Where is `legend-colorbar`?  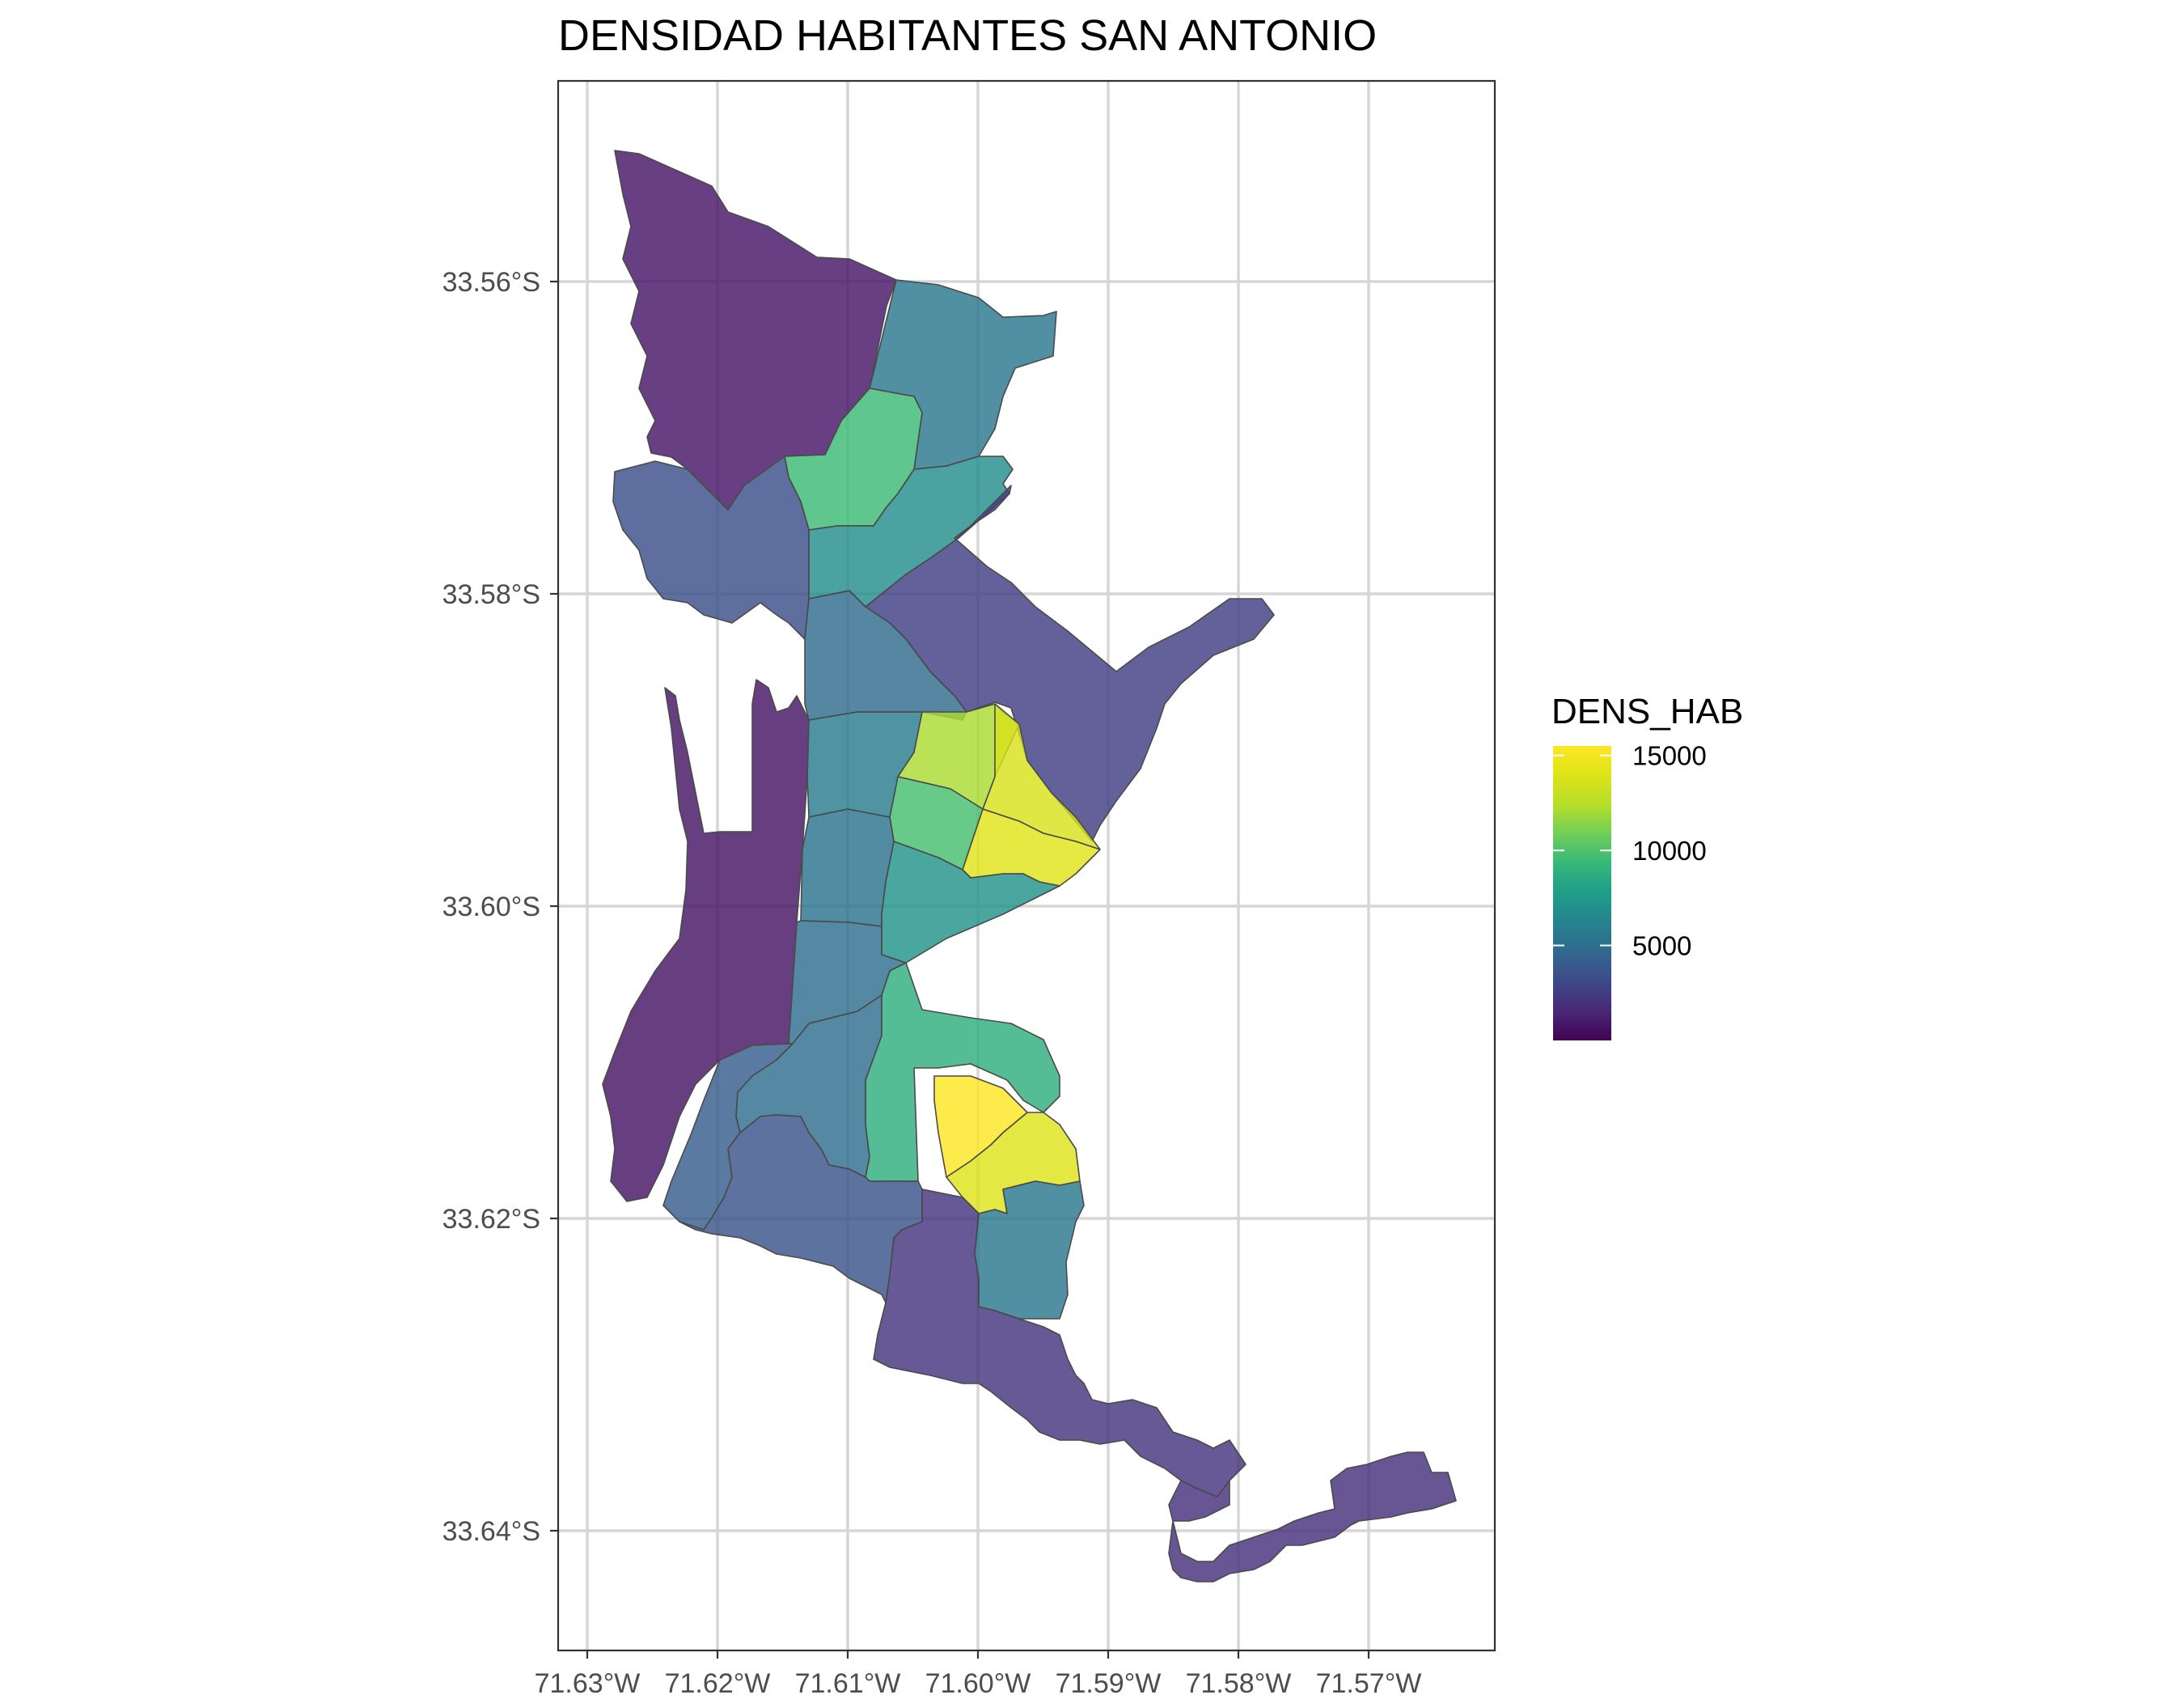
legend-colorbar is located at coordinates (1582, 893).